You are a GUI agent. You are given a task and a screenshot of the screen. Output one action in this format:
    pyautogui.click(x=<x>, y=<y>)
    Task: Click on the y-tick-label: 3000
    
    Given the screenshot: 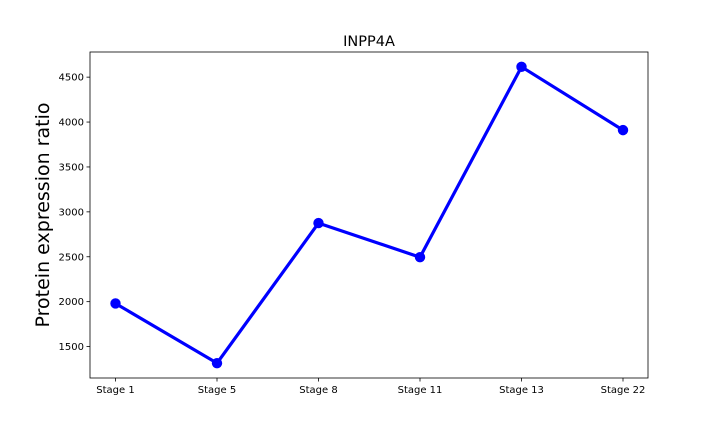 What is the action you would take?
    pyautogui.click(x=71, y=212)
    